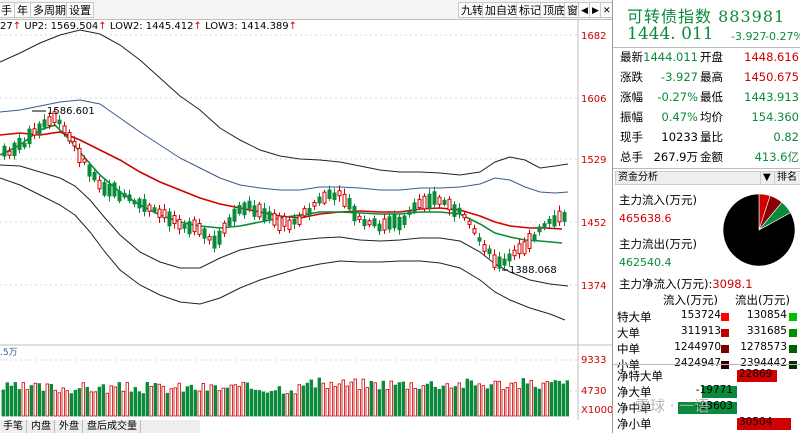 The width and height of the screenshot is (800, 433). I want to click on net-value: -33603, so click(714, 406).